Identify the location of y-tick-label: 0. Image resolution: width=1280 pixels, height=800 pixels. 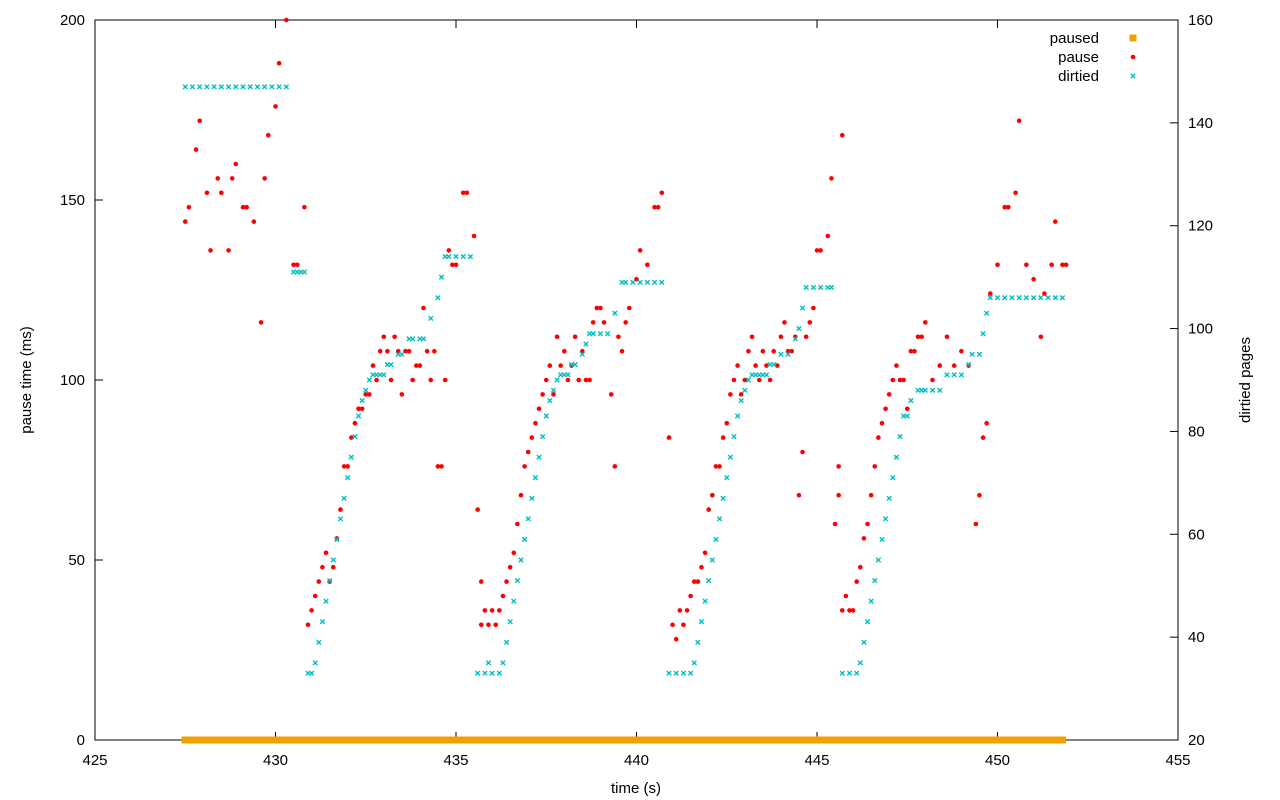
(81, 740).